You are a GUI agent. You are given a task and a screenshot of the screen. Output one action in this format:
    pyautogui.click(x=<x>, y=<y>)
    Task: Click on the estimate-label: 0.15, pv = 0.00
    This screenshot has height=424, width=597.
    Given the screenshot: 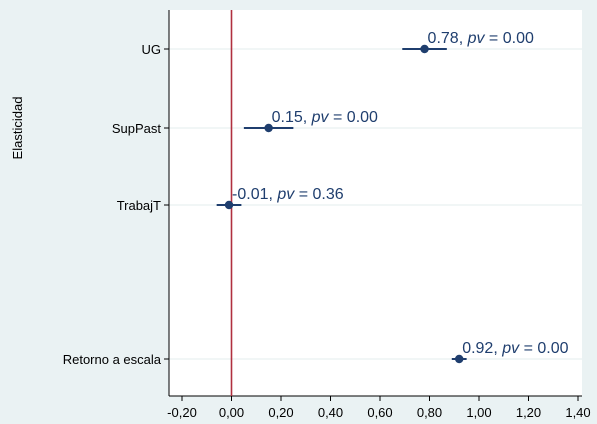 What is the action you would take?
    pyautogui.click(x=325, y=117)
    